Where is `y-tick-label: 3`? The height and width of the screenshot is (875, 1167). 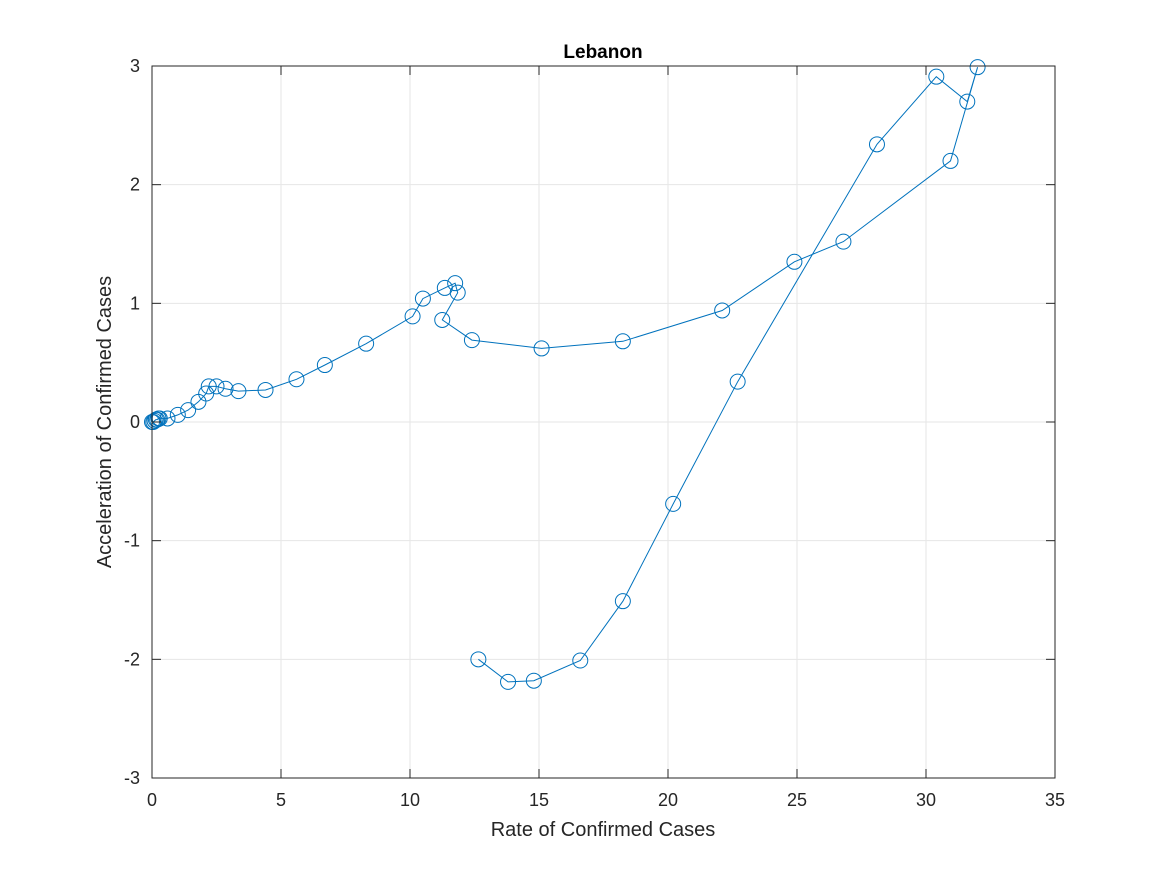 y-tick-label: 3 is located at coordinates (135, 66).